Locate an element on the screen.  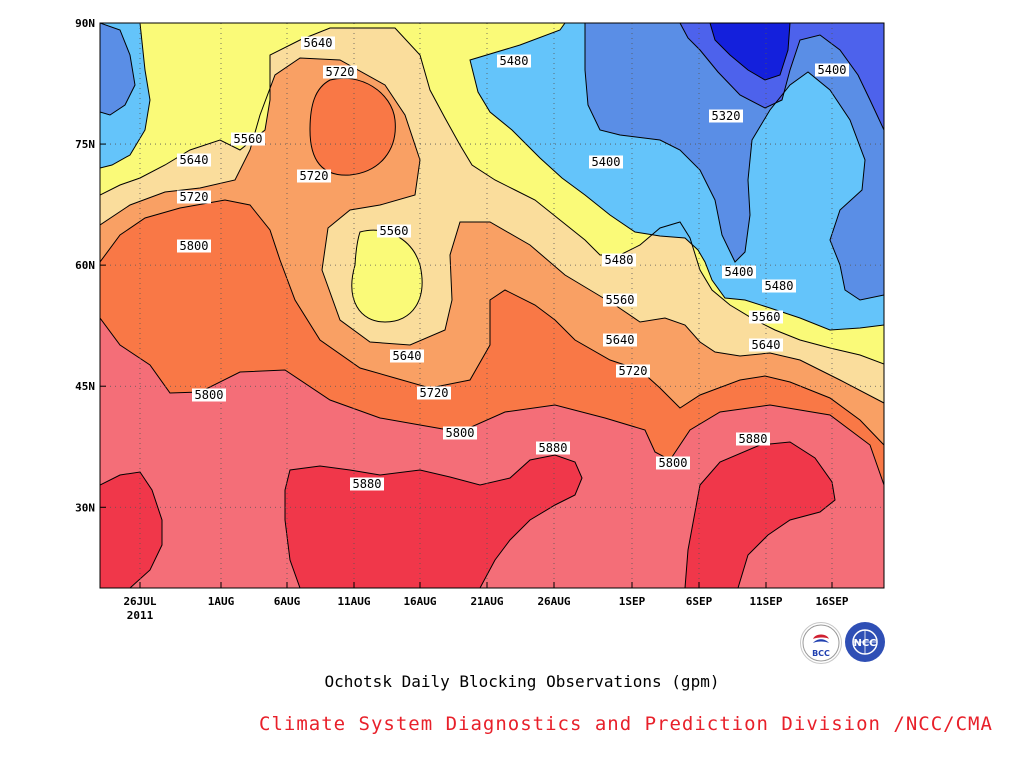
ncc-logo: NCC is located at coordinates (865, 642).